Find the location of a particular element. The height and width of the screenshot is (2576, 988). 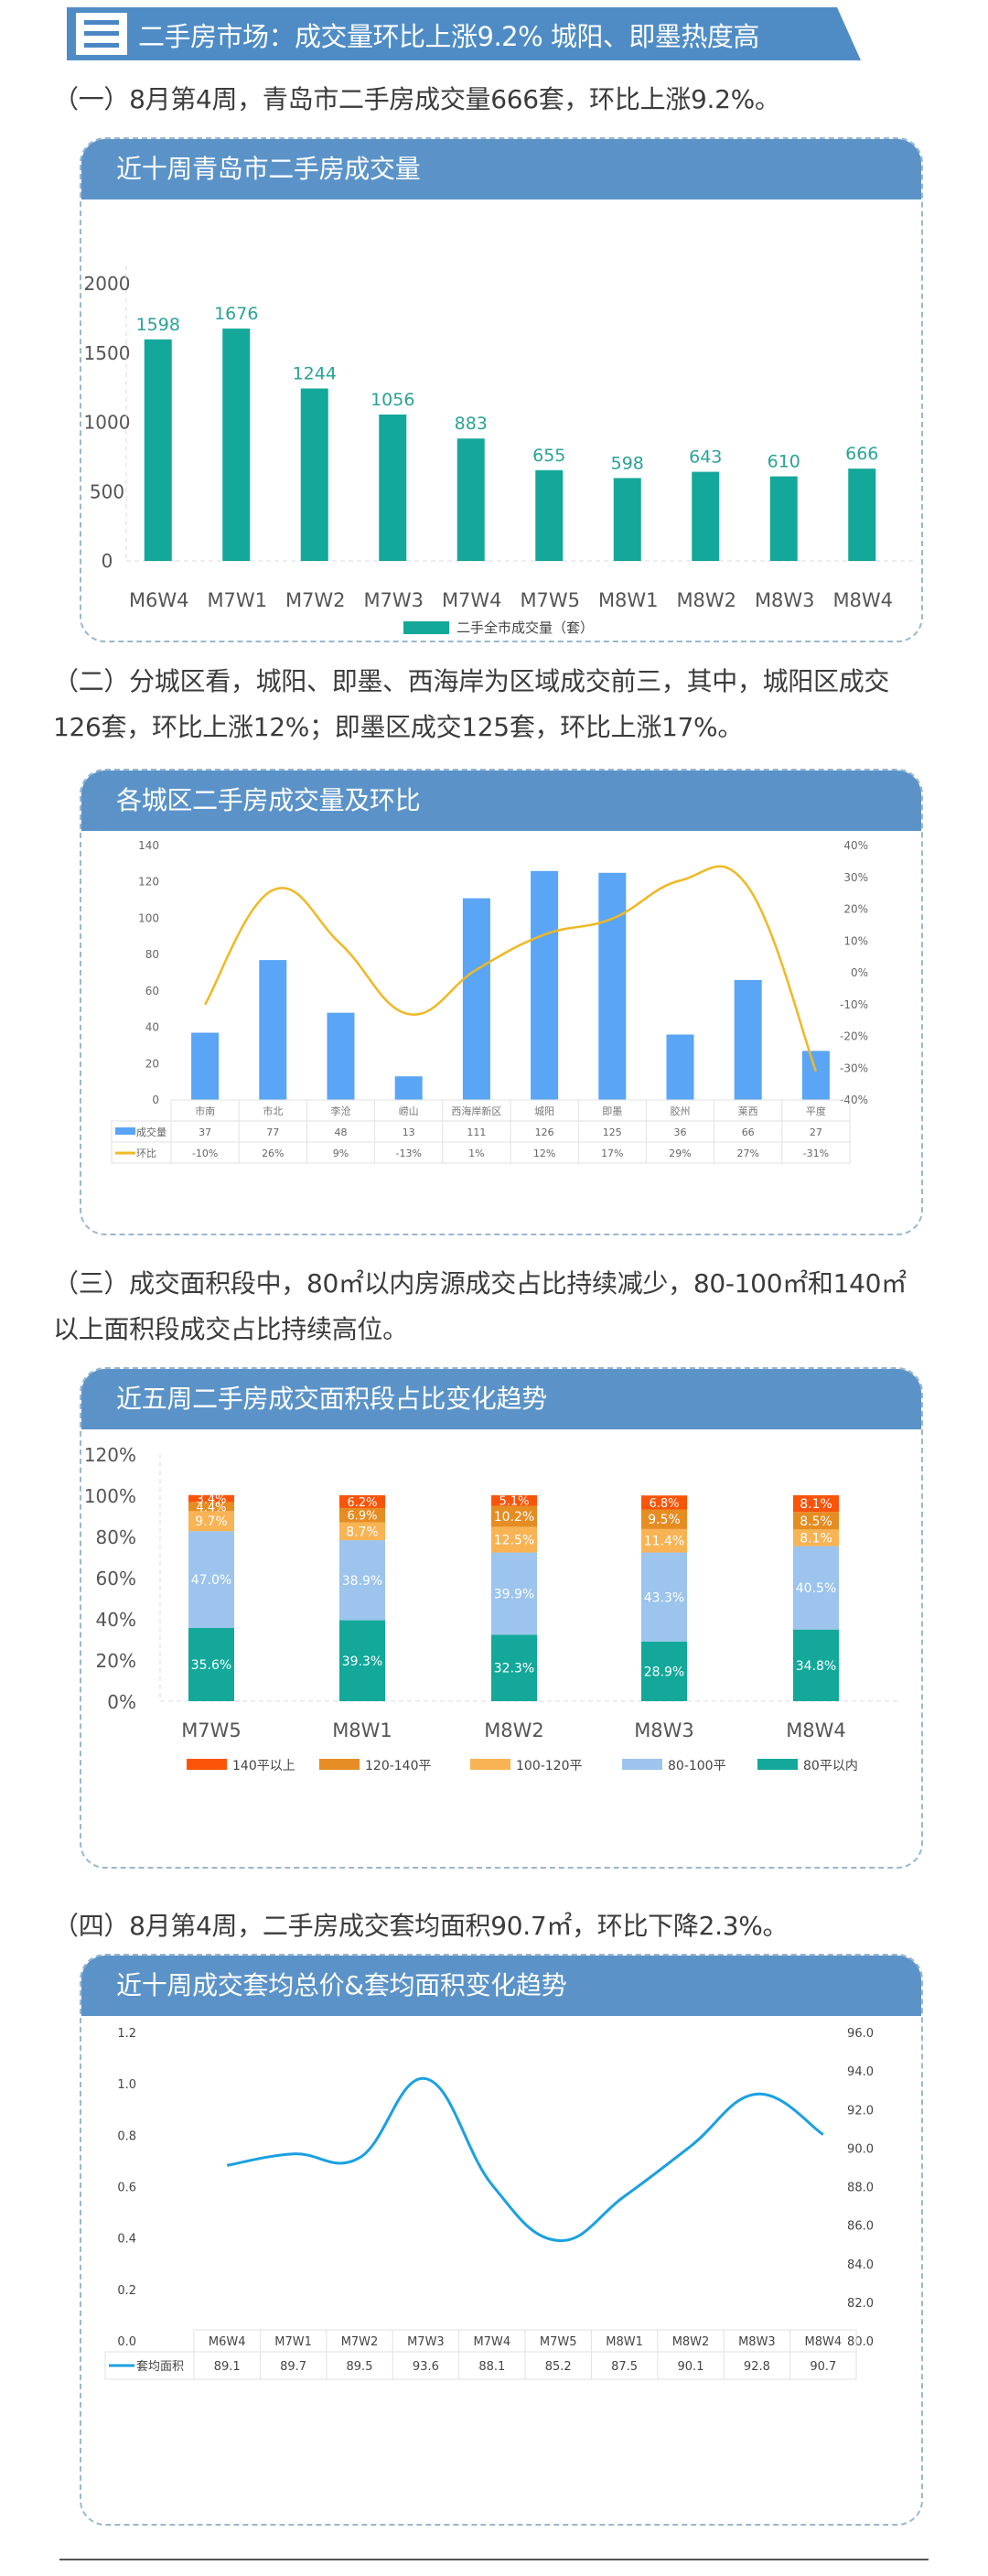

table-category-cell: M7W1 is located at coordinates (293, 2342).